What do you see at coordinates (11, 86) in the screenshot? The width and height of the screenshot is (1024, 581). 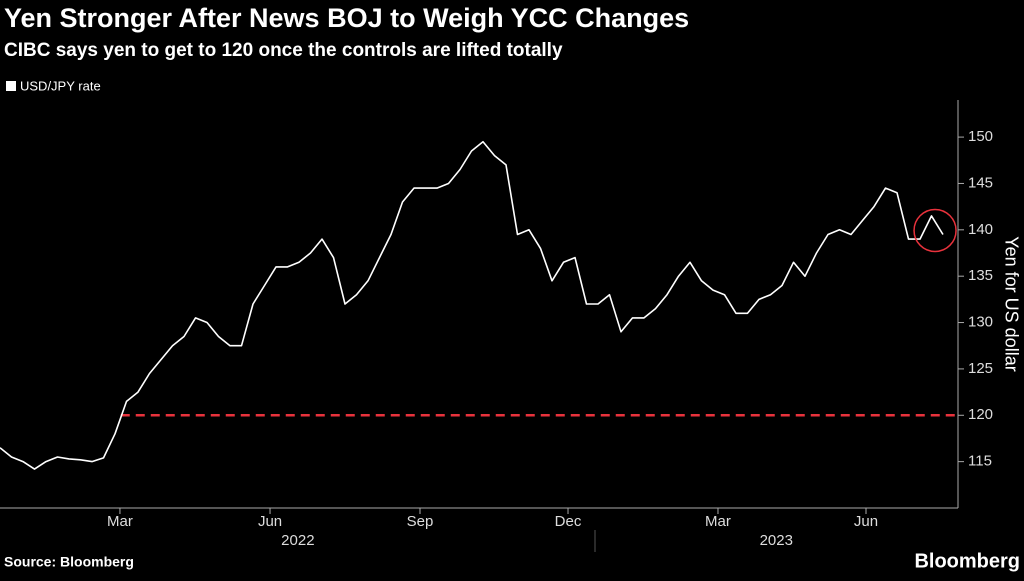 I see `legend-swatch` at bounding box center [11, 86].